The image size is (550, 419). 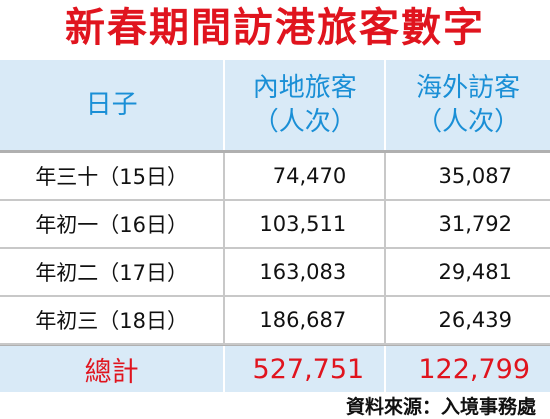 I want to click on table-cell: 29,481, so click(x=467, y=272).